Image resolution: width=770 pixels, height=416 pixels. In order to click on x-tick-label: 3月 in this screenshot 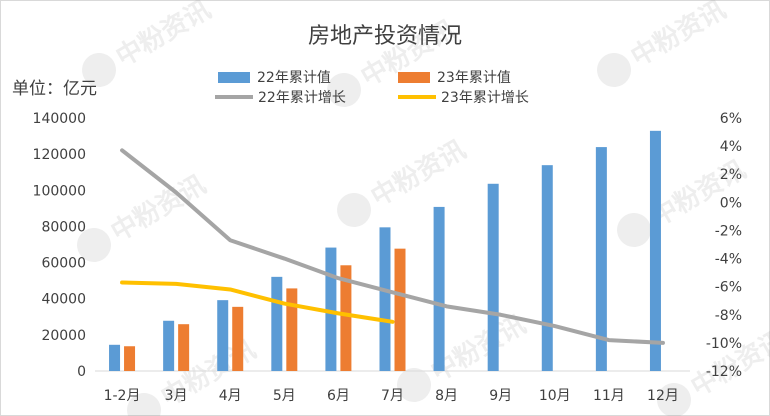, I will do `click(176, 396)`.